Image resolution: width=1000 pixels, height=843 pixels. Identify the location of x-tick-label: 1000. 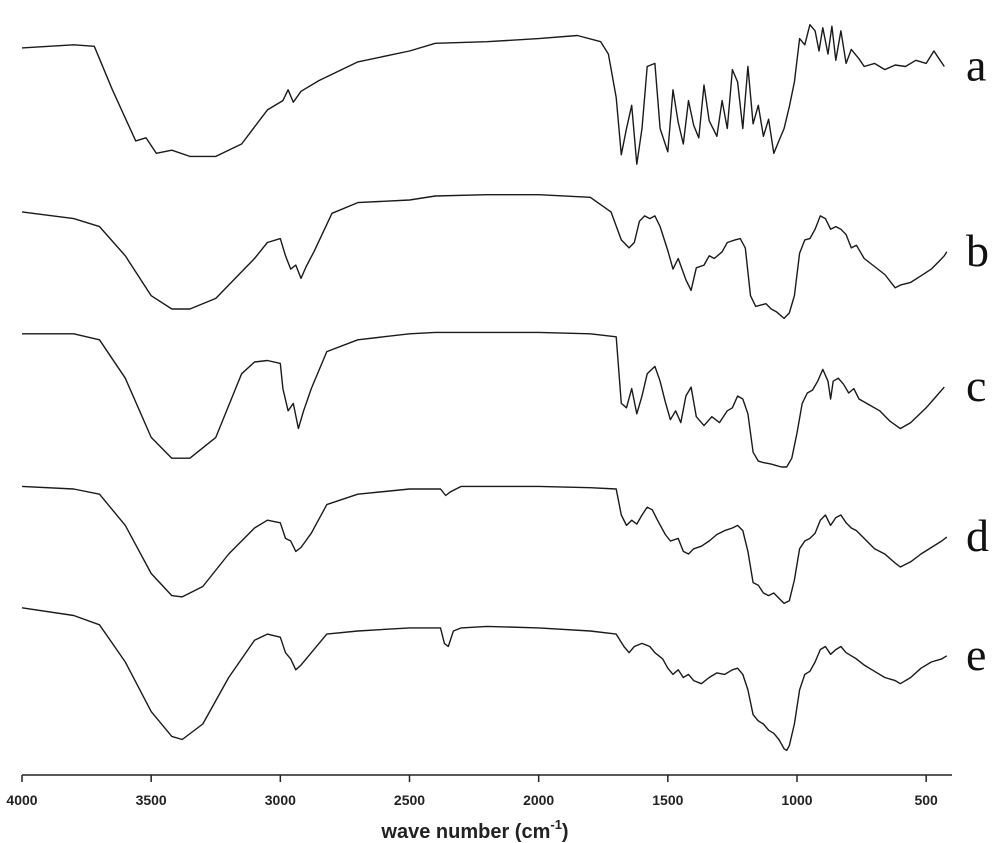
(796, 800).